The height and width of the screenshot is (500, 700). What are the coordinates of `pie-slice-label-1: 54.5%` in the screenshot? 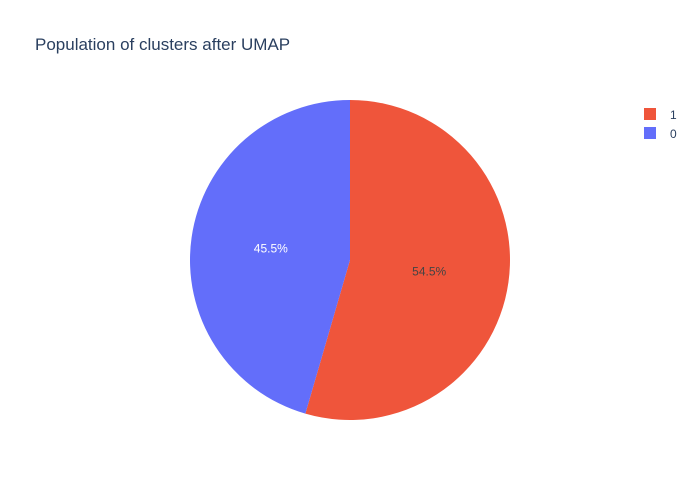 It's located at (429, 271).